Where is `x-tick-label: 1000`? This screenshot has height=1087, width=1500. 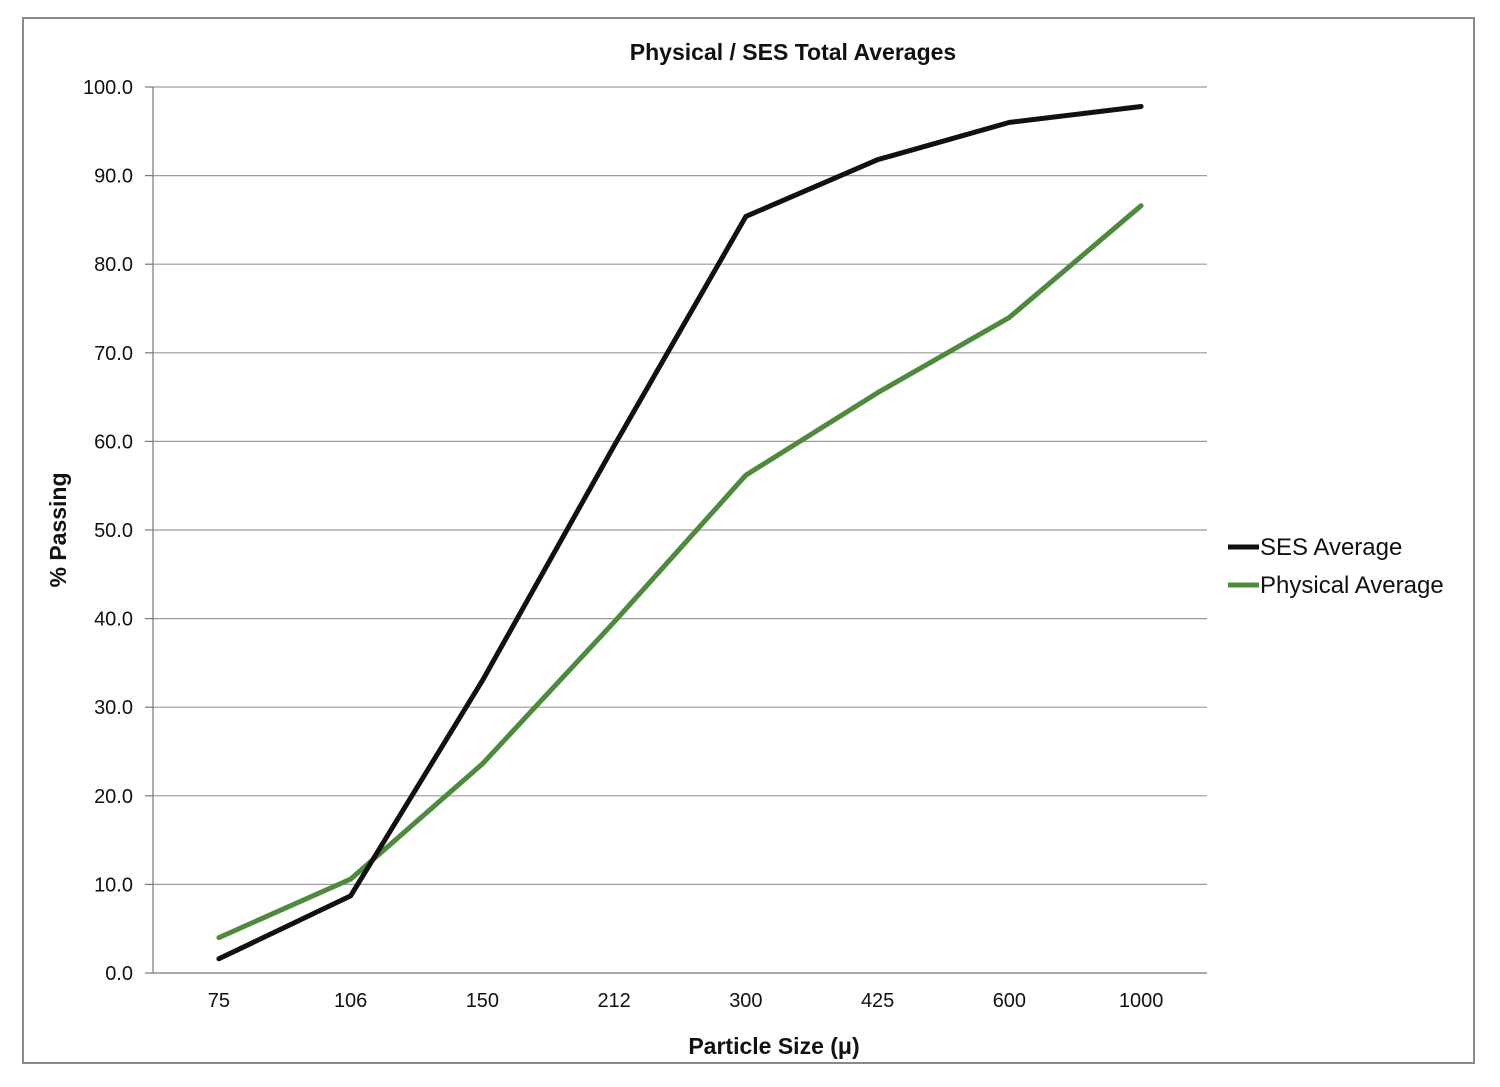
x-tick-label: 1000 is located at coordinates (1141, 1001).